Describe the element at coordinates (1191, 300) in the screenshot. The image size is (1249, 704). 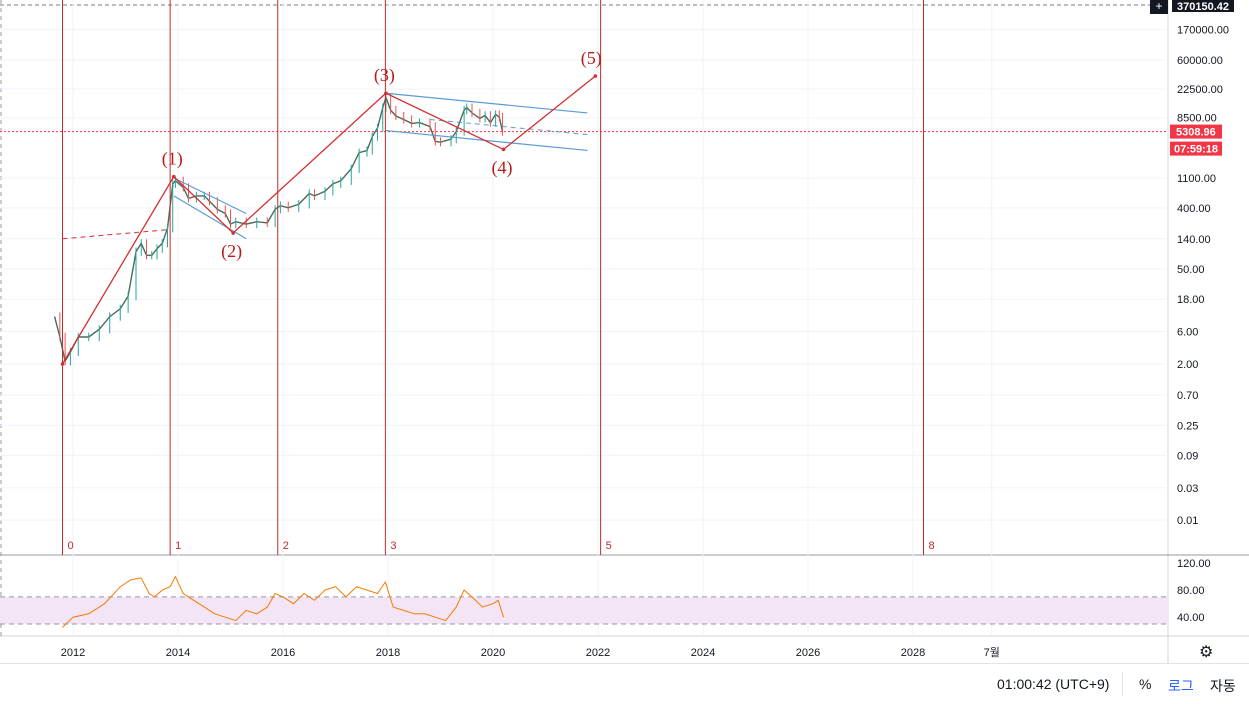
I see `price-tick-label: 18.00` at that location.